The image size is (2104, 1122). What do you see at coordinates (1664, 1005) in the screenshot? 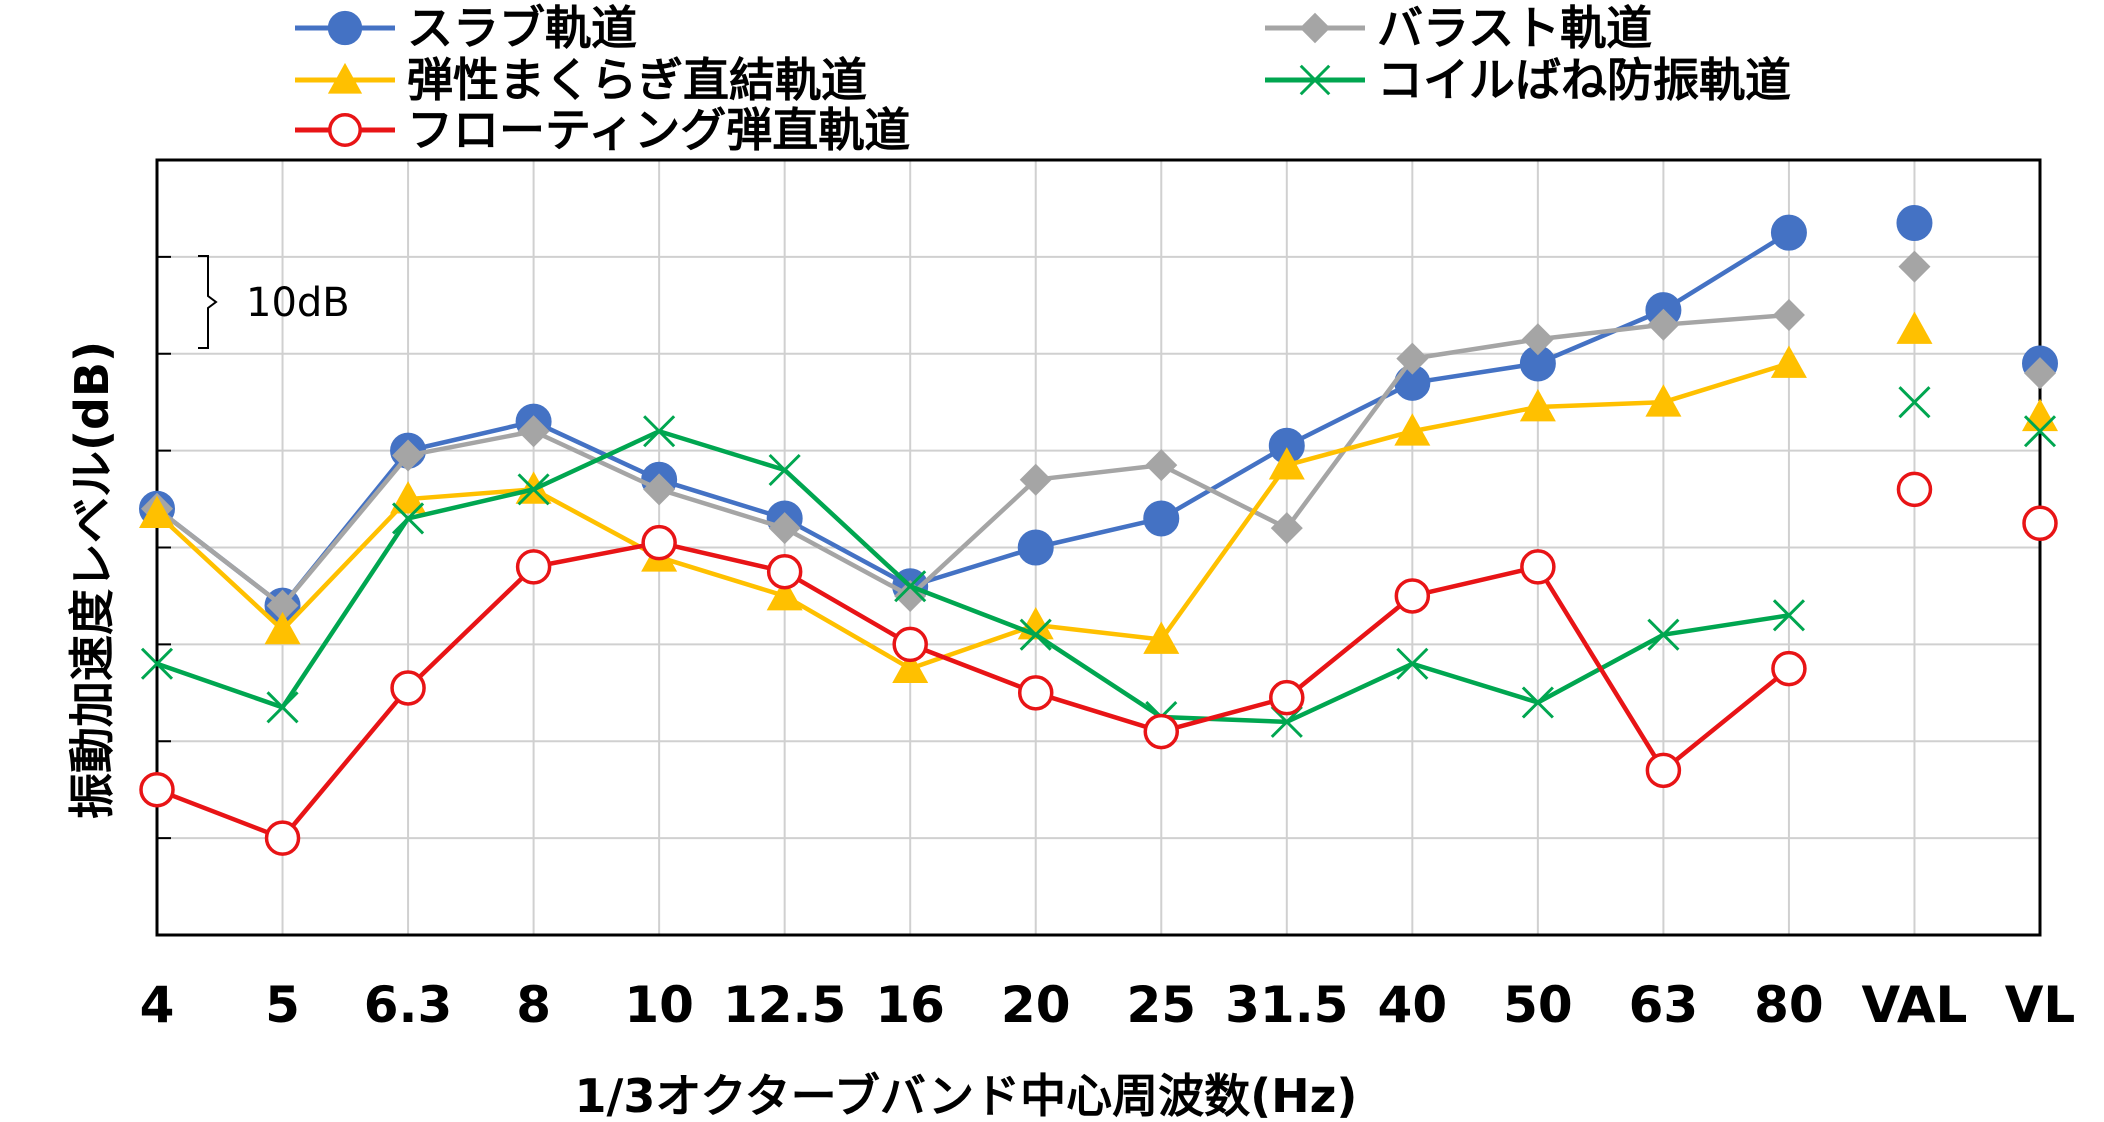
I see `x-tick-label: 63` at bounding box center [1664, 1005].